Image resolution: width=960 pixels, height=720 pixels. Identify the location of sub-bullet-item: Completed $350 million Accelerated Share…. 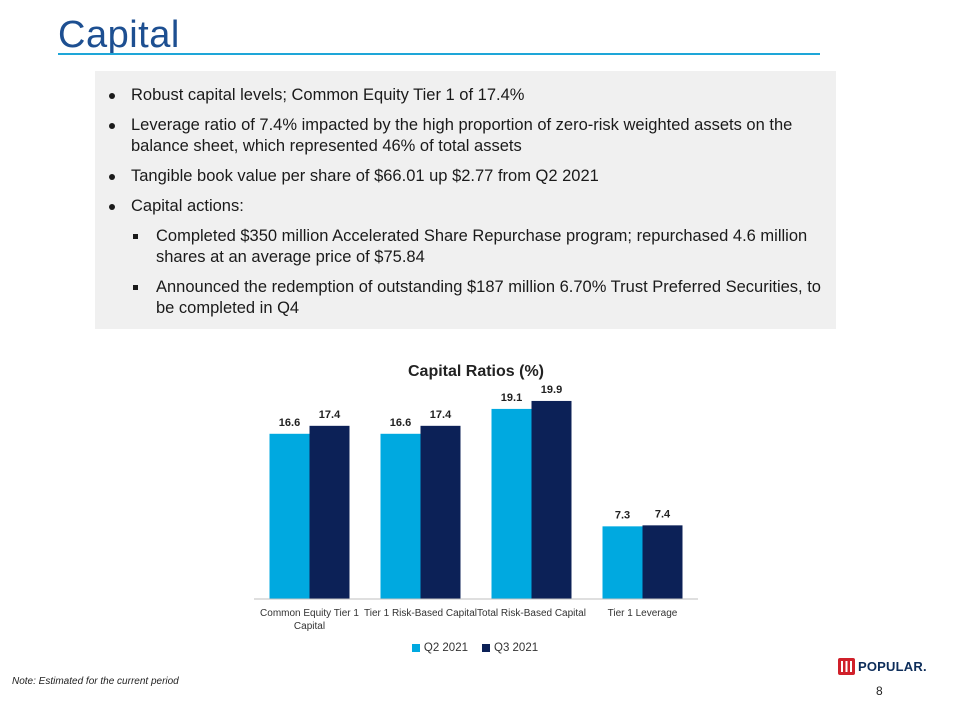
(476, 247).